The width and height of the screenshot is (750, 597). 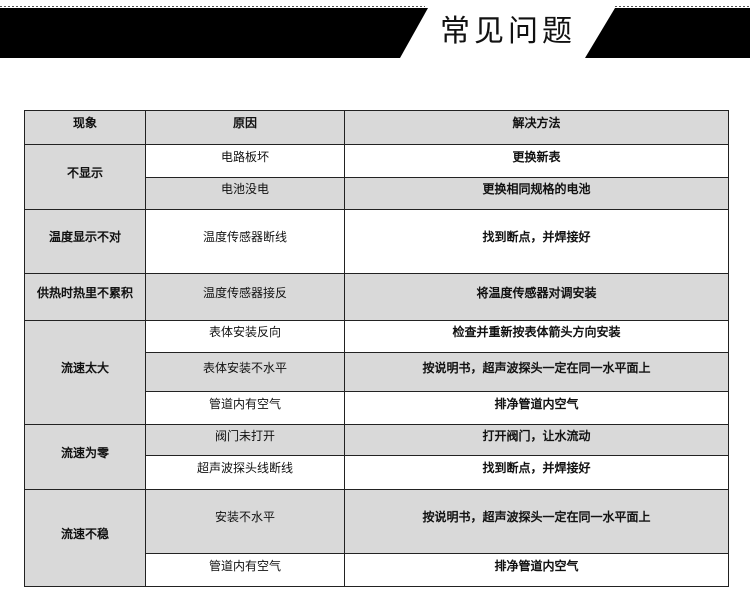 I want to click on table-row: 不显示 电路板坏 更换新表, so click(x=376, y=177).